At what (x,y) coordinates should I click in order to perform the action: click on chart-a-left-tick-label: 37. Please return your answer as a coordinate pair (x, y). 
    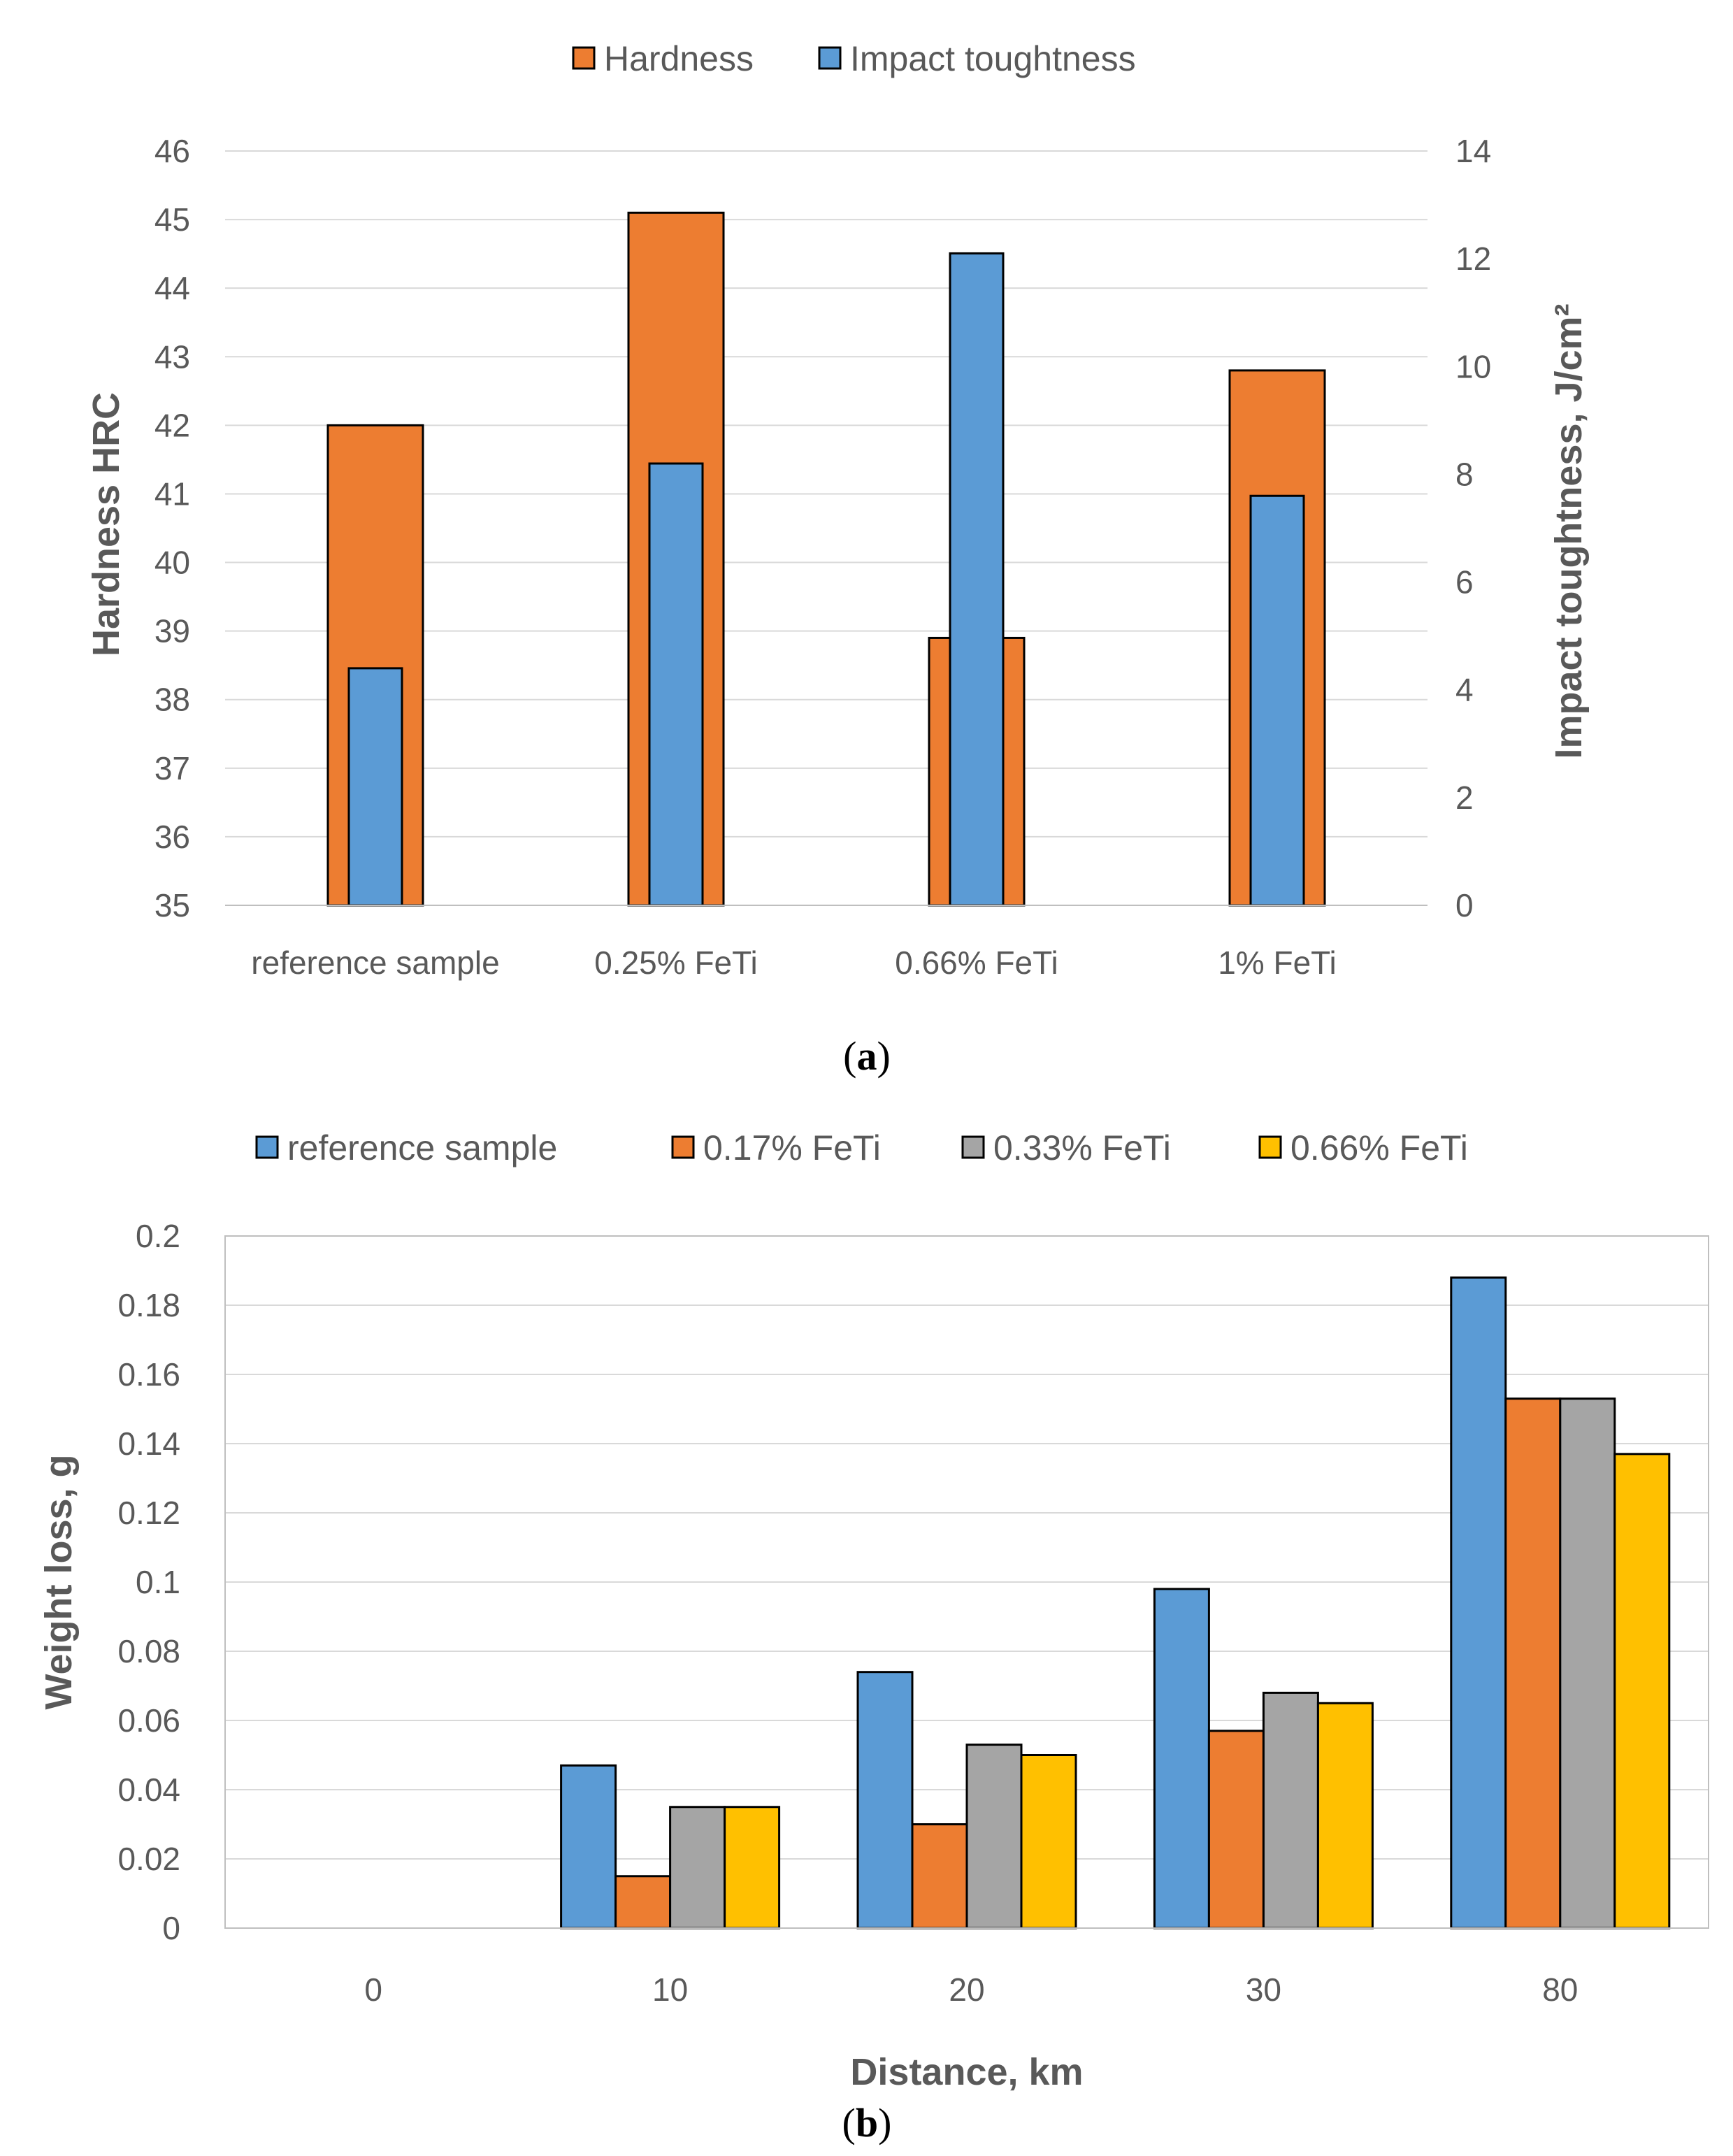
    Looking at the image, I should click on (172, 768).